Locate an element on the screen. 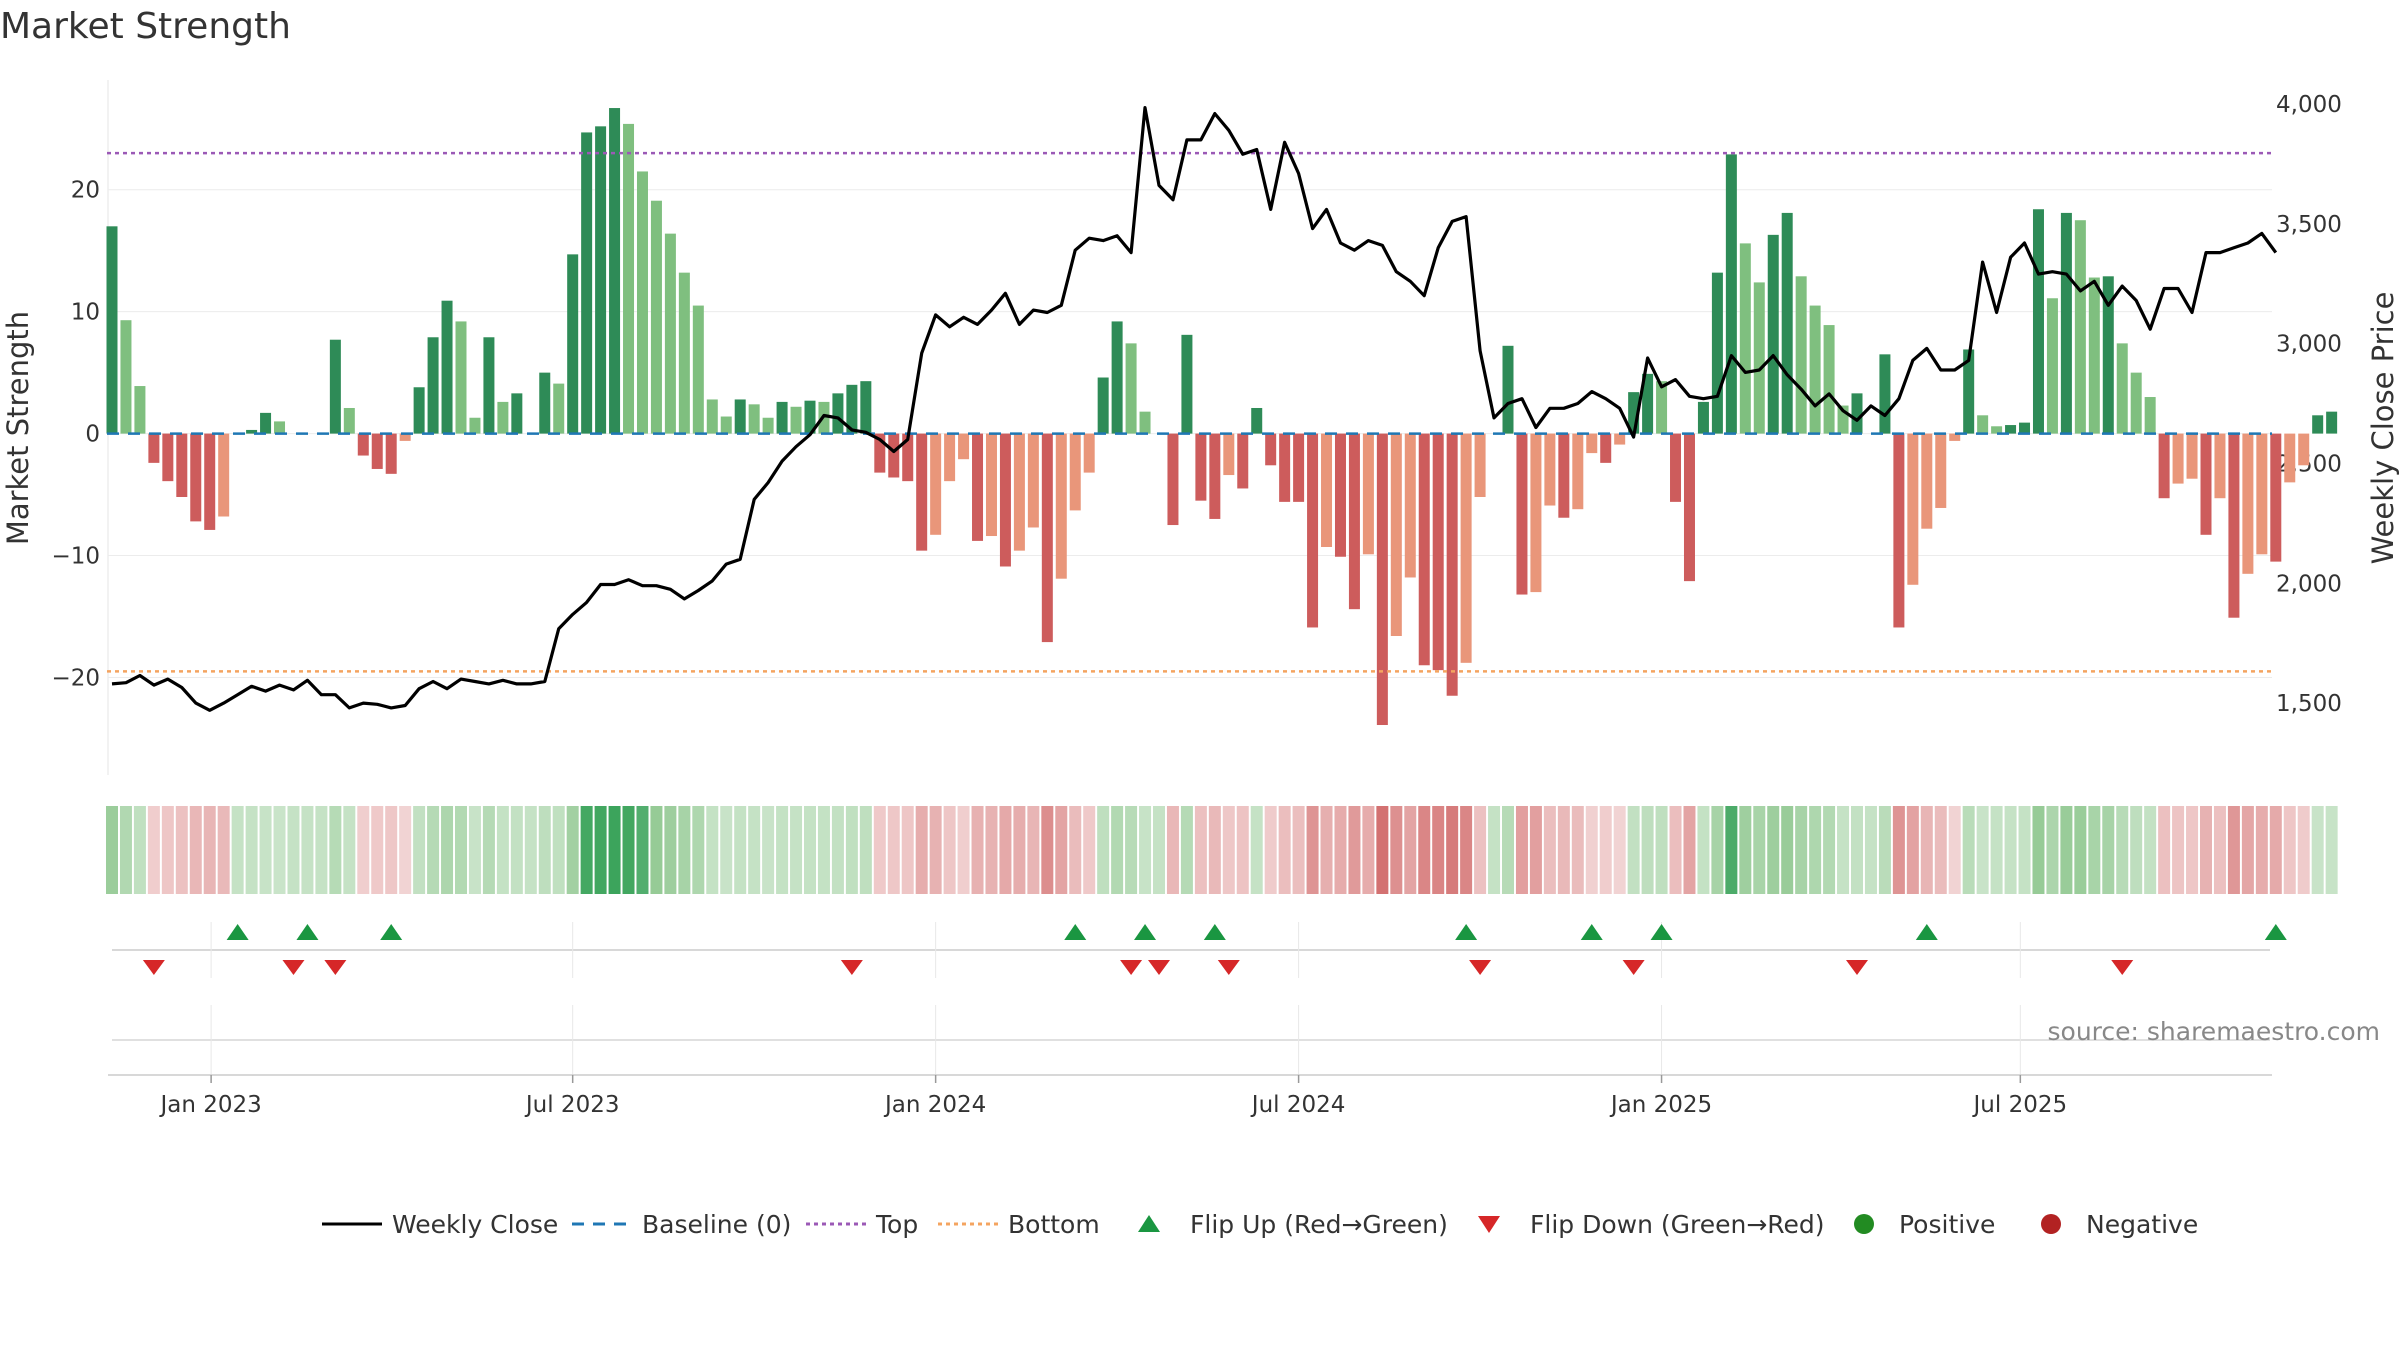  legend-label: Weekly Close is located at coordinates (475, 1224).